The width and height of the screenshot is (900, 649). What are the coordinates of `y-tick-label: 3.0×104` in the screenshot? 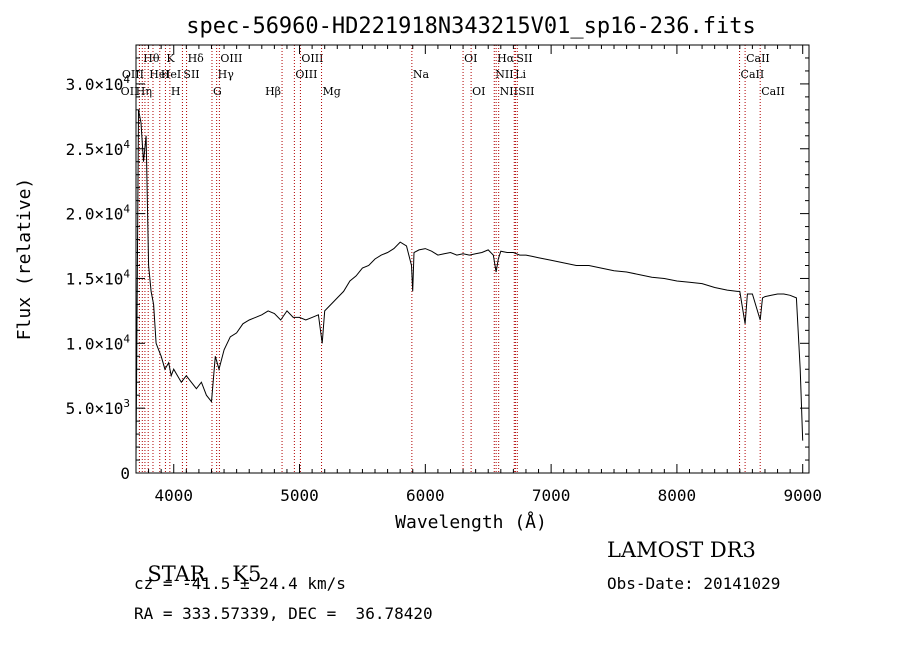 It's located at (98, 83).